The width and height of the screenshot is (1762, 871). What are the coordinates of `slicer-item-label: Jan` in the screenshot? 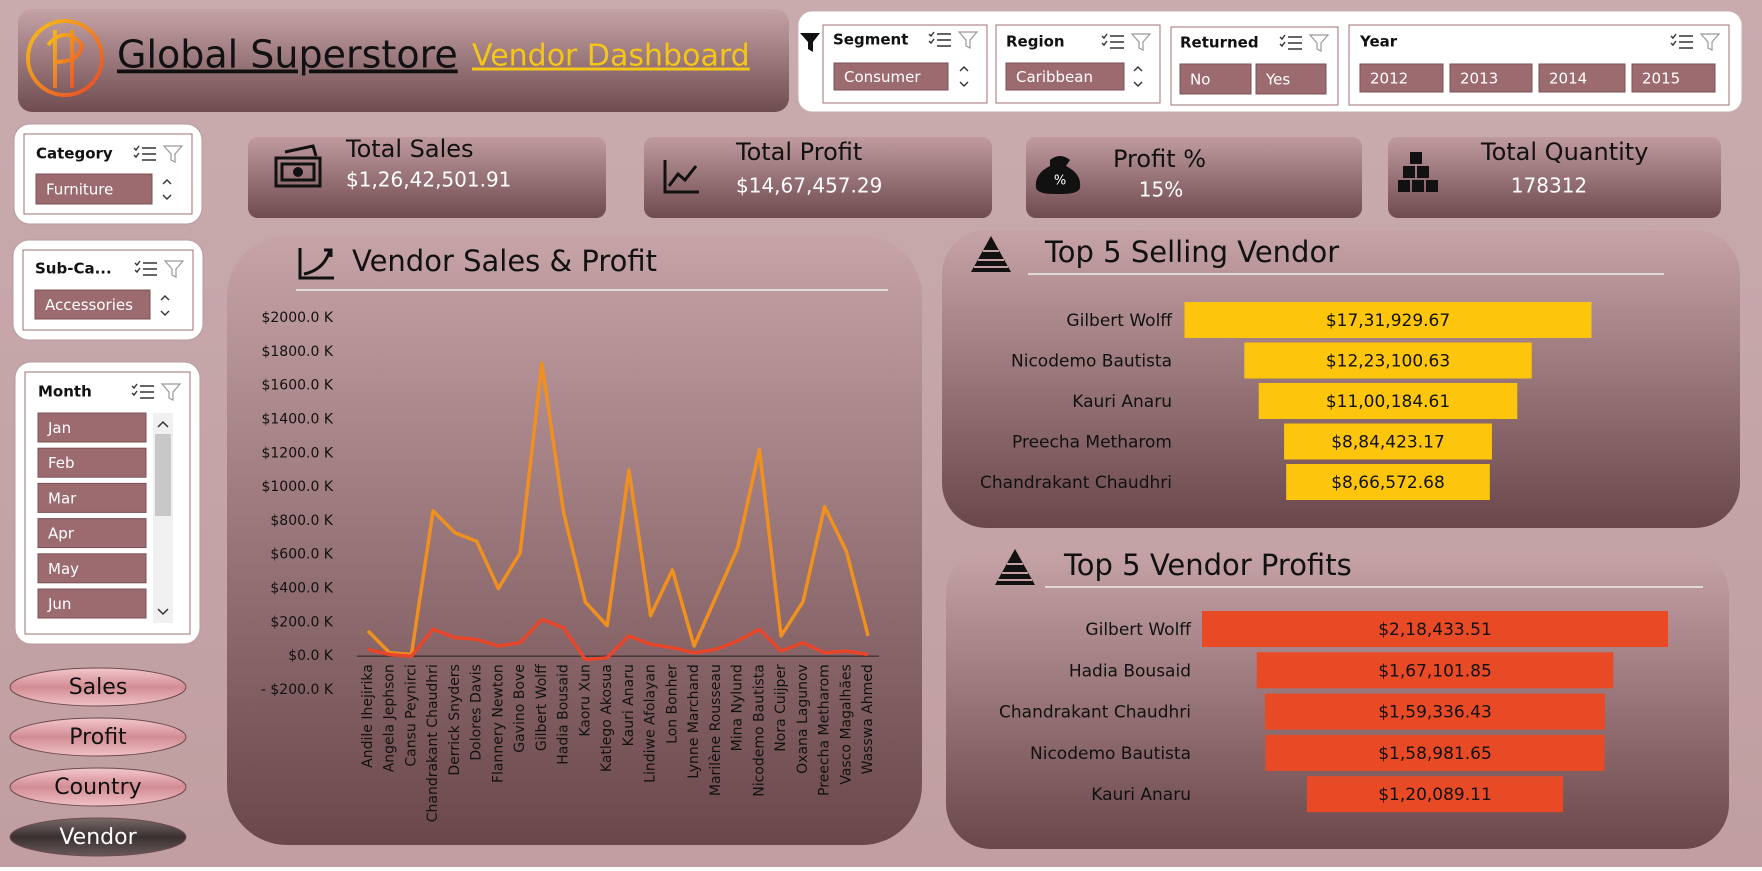 It's located at (59, 428).